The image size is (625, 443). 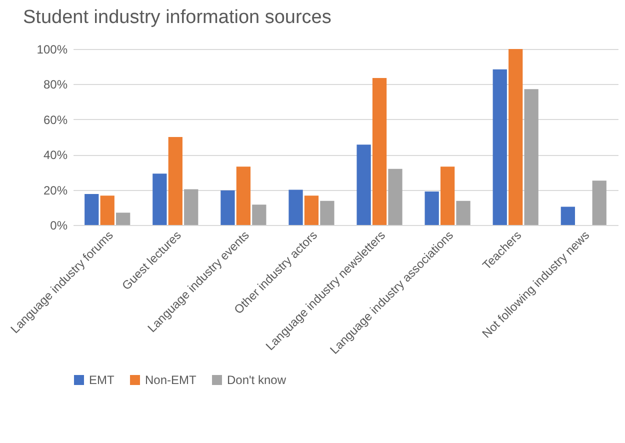 What do you see at coordinates (55, 155) in the screenshot?
I see `y-tick-label: 40%` at bounding box center [55, 155].